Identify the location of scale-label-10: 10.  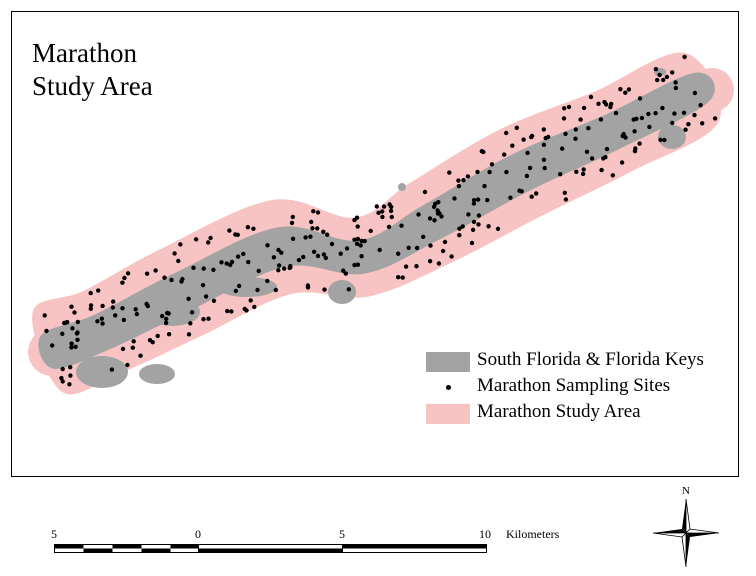
(485, 534).